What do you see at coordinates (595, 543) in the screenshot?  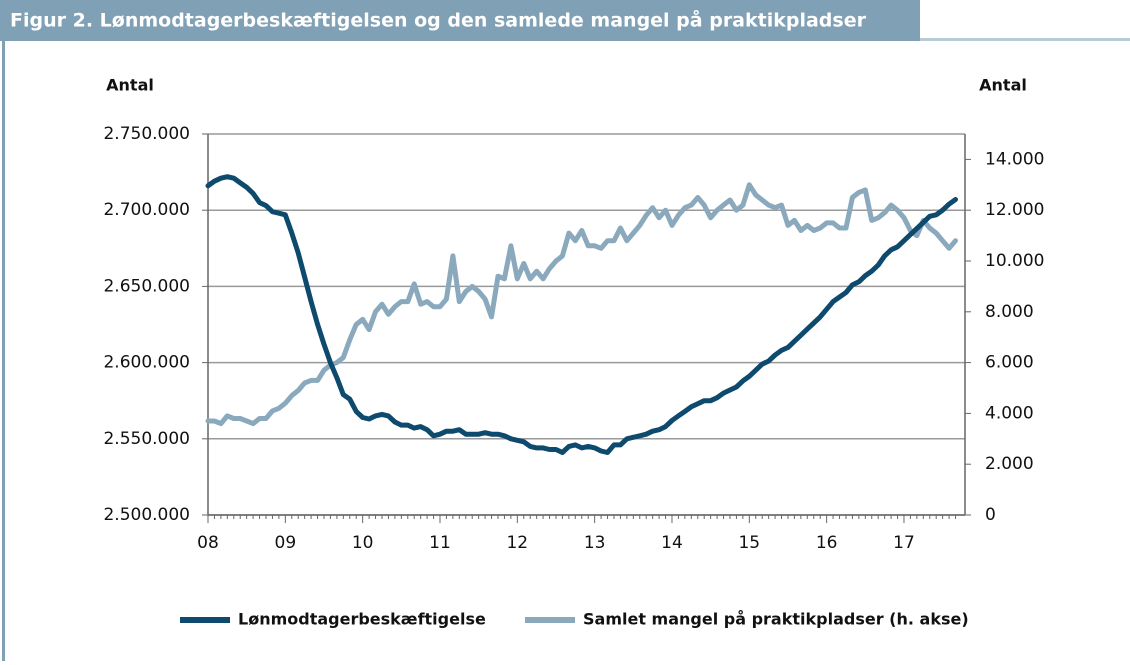 I see `x-tick-label: 13` at bounding box center [595, 543].